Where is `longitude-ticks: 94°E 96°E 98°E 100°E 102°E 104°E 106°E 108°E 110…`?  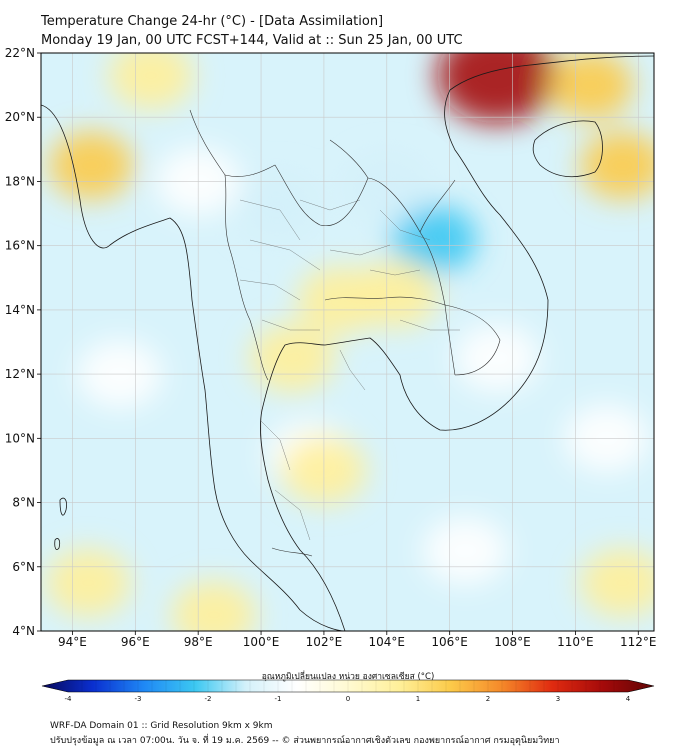 longitude-ticks: 94°E 96°E 98°E 100°E 102°E 104°E 106°E 108°E 110… is located at coordinates (357, 640).